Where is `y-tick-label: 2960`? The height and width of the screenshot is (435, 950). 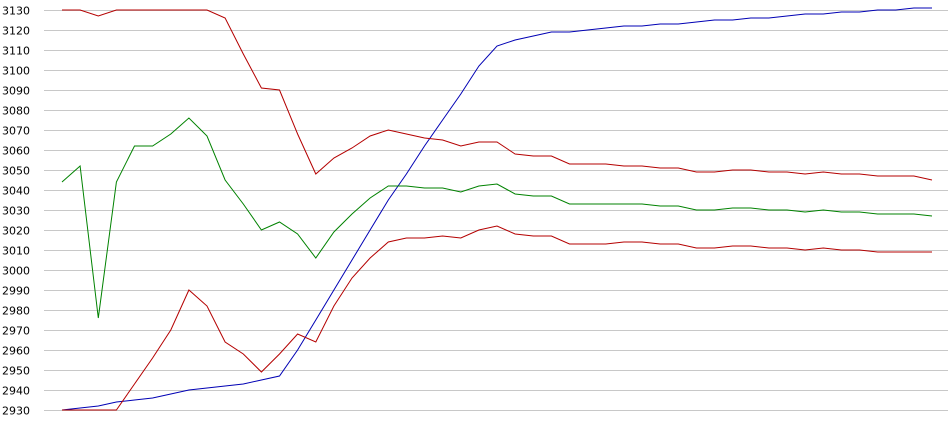 y-tick-label: 2960 is located at coordinates (16, 351).